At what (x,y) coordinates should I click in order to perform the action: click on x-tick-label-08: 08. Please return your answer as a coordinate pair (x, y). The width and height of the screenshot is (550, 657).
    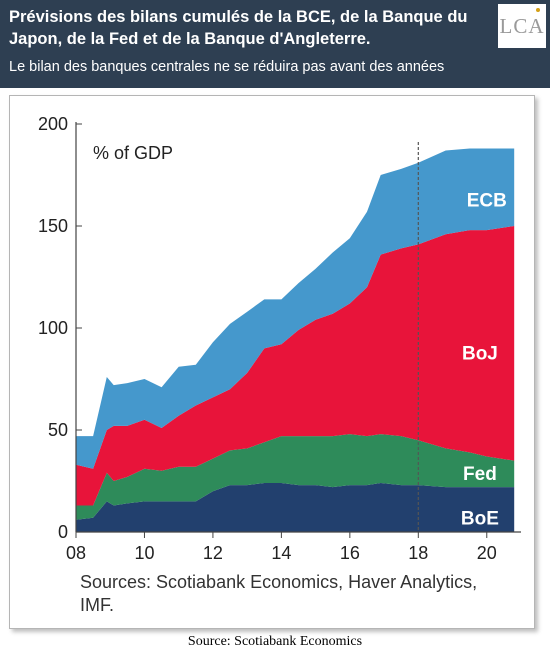
    Looking at the image, I should click on (76, 553).